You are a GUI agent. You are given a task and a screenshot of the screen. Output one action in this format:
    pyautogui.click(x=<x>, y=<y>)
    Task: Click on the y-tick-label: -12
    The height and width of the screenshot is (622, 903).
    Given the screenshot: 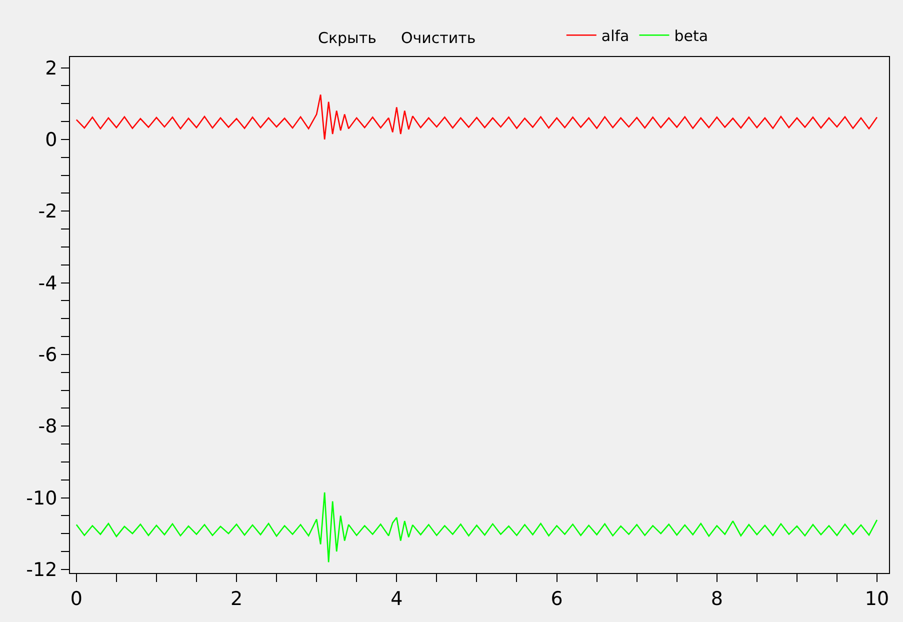 What is the action you would take?
    pyautogui.click(x=42, y=570)
    